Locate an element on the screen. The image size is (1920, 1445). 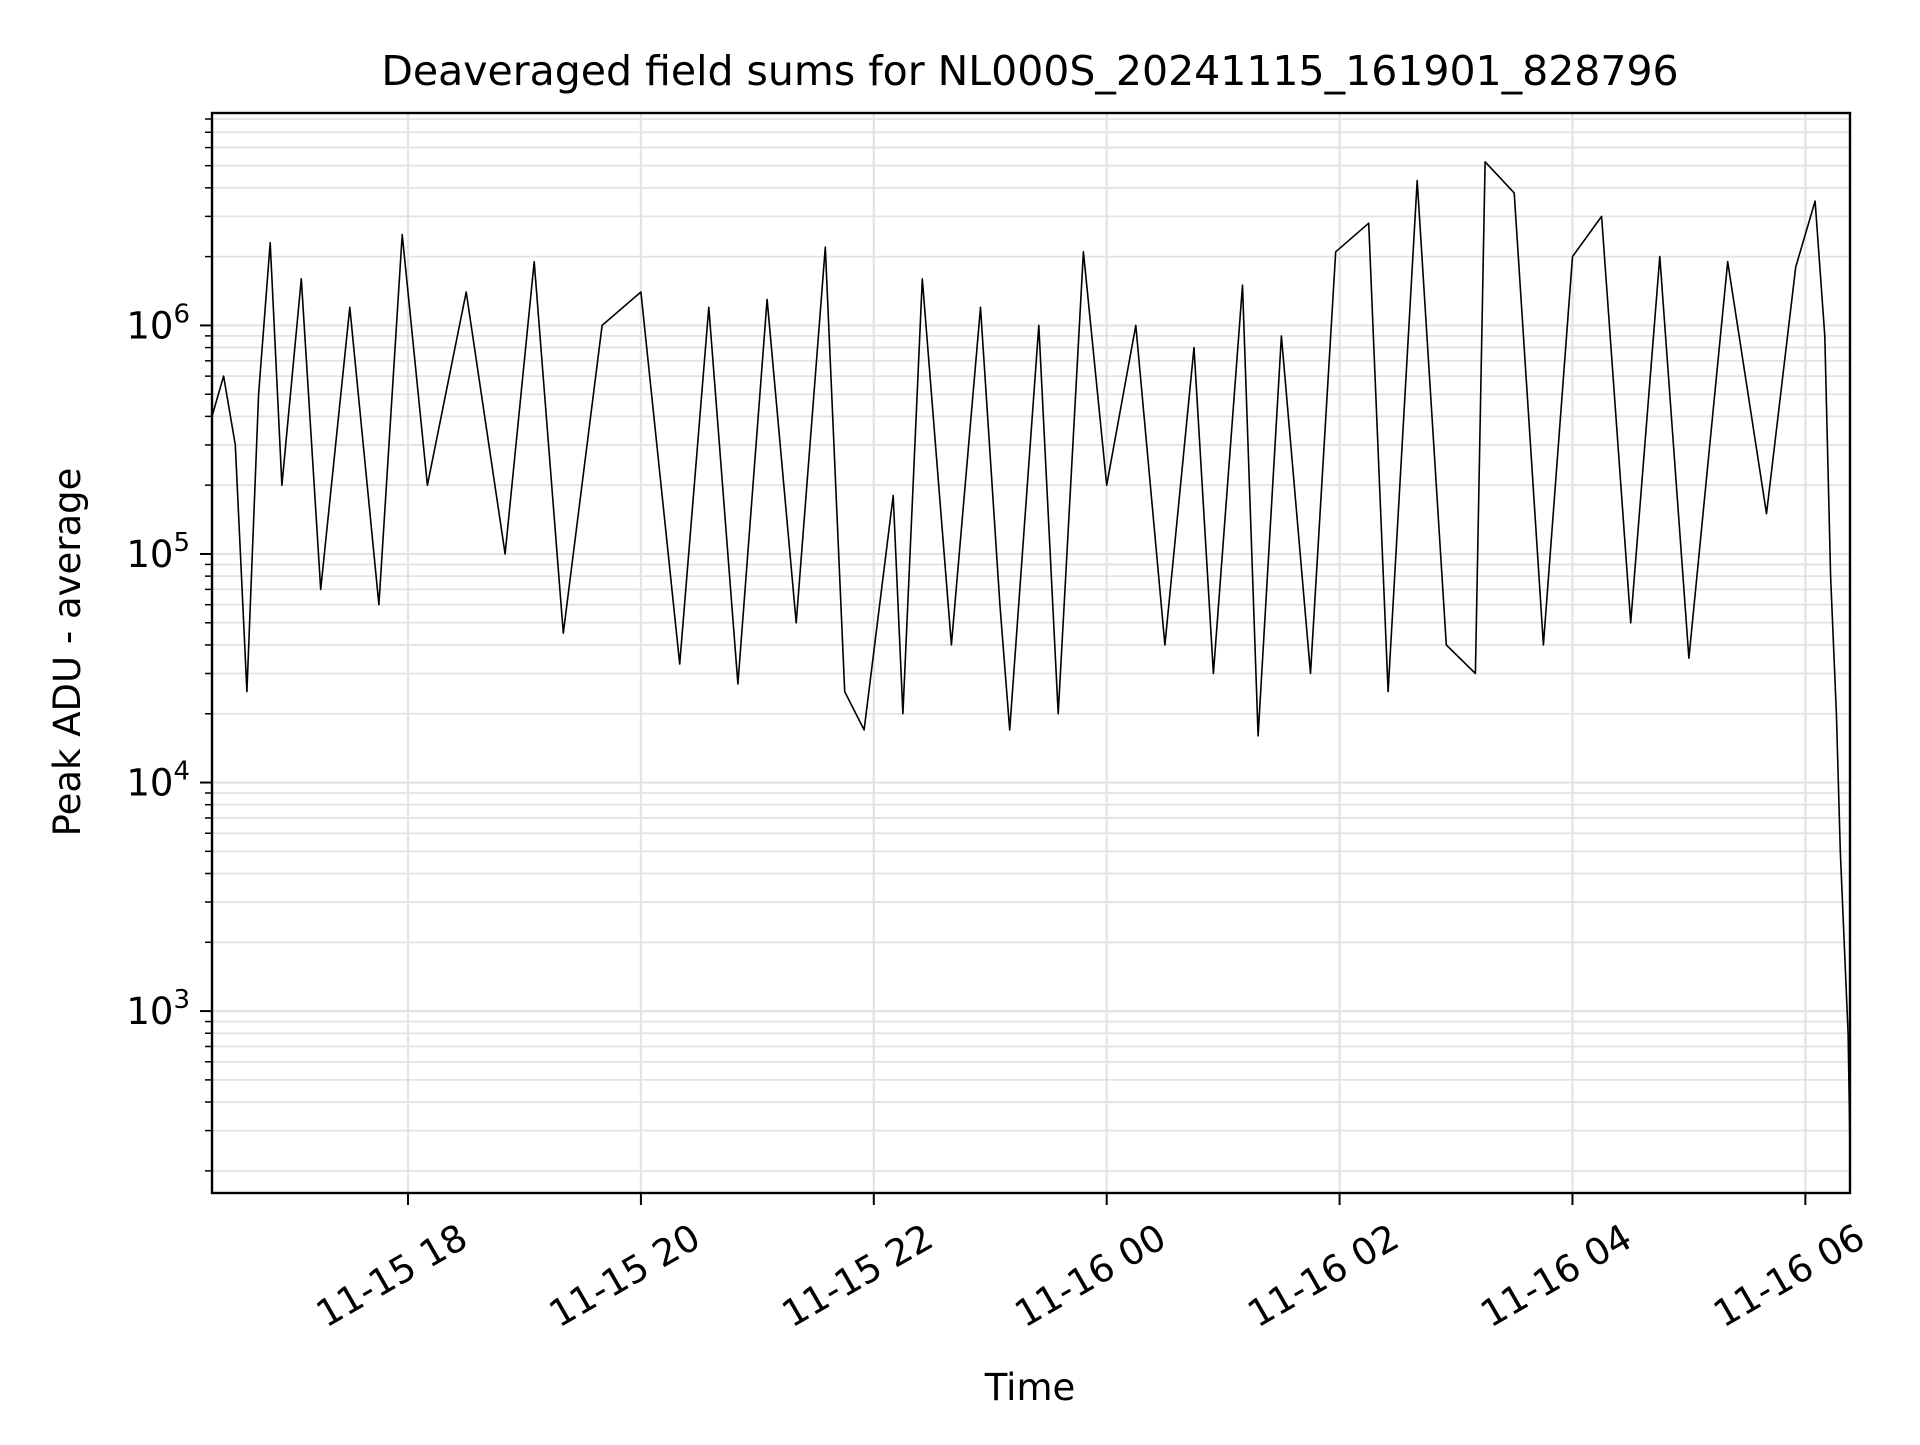
x-axis-label: Time is located at coordinates (1030, 1387).